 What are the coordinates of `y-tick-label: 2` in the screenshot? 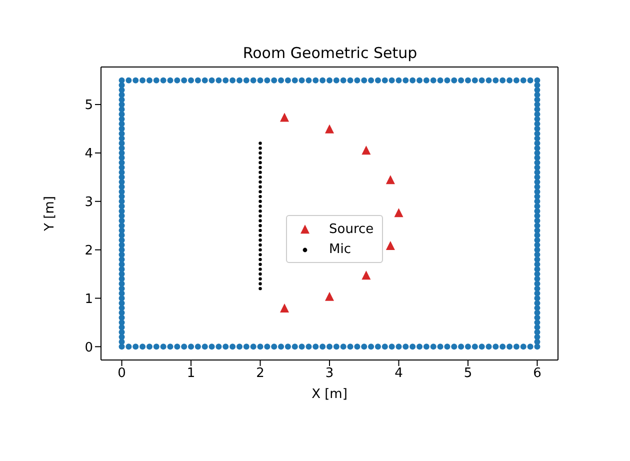 It's located at (88, 250).